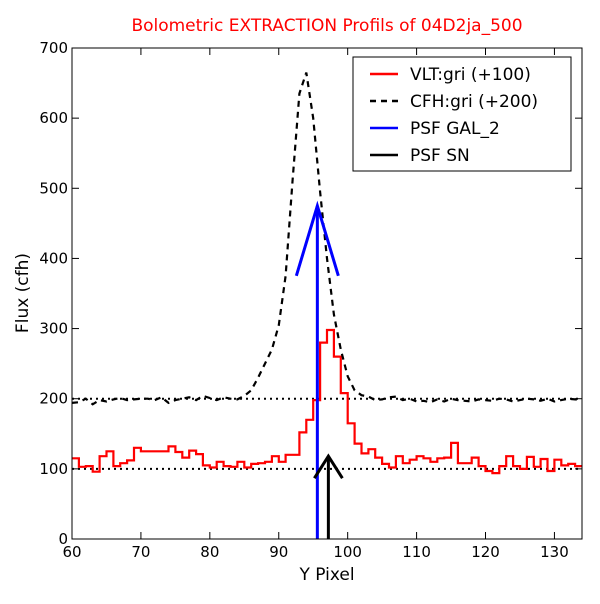 This screenshot has width=600, height=604. Describe the element at coordinates (278, 552) in the screenshot. I see `x-tick-label: 90` at that location.